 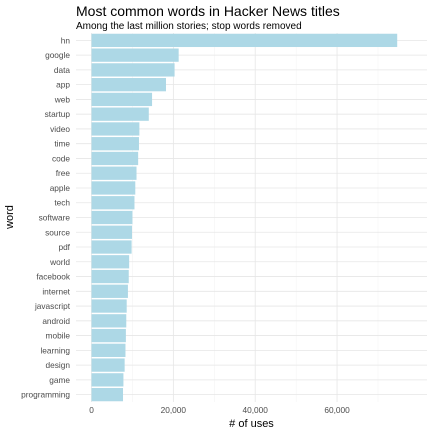 What do you see at coordinates (208, 11) in the screenshot?
I see `chart-title: Most common words in Hacker News titles` at bounding box center [208, 11].